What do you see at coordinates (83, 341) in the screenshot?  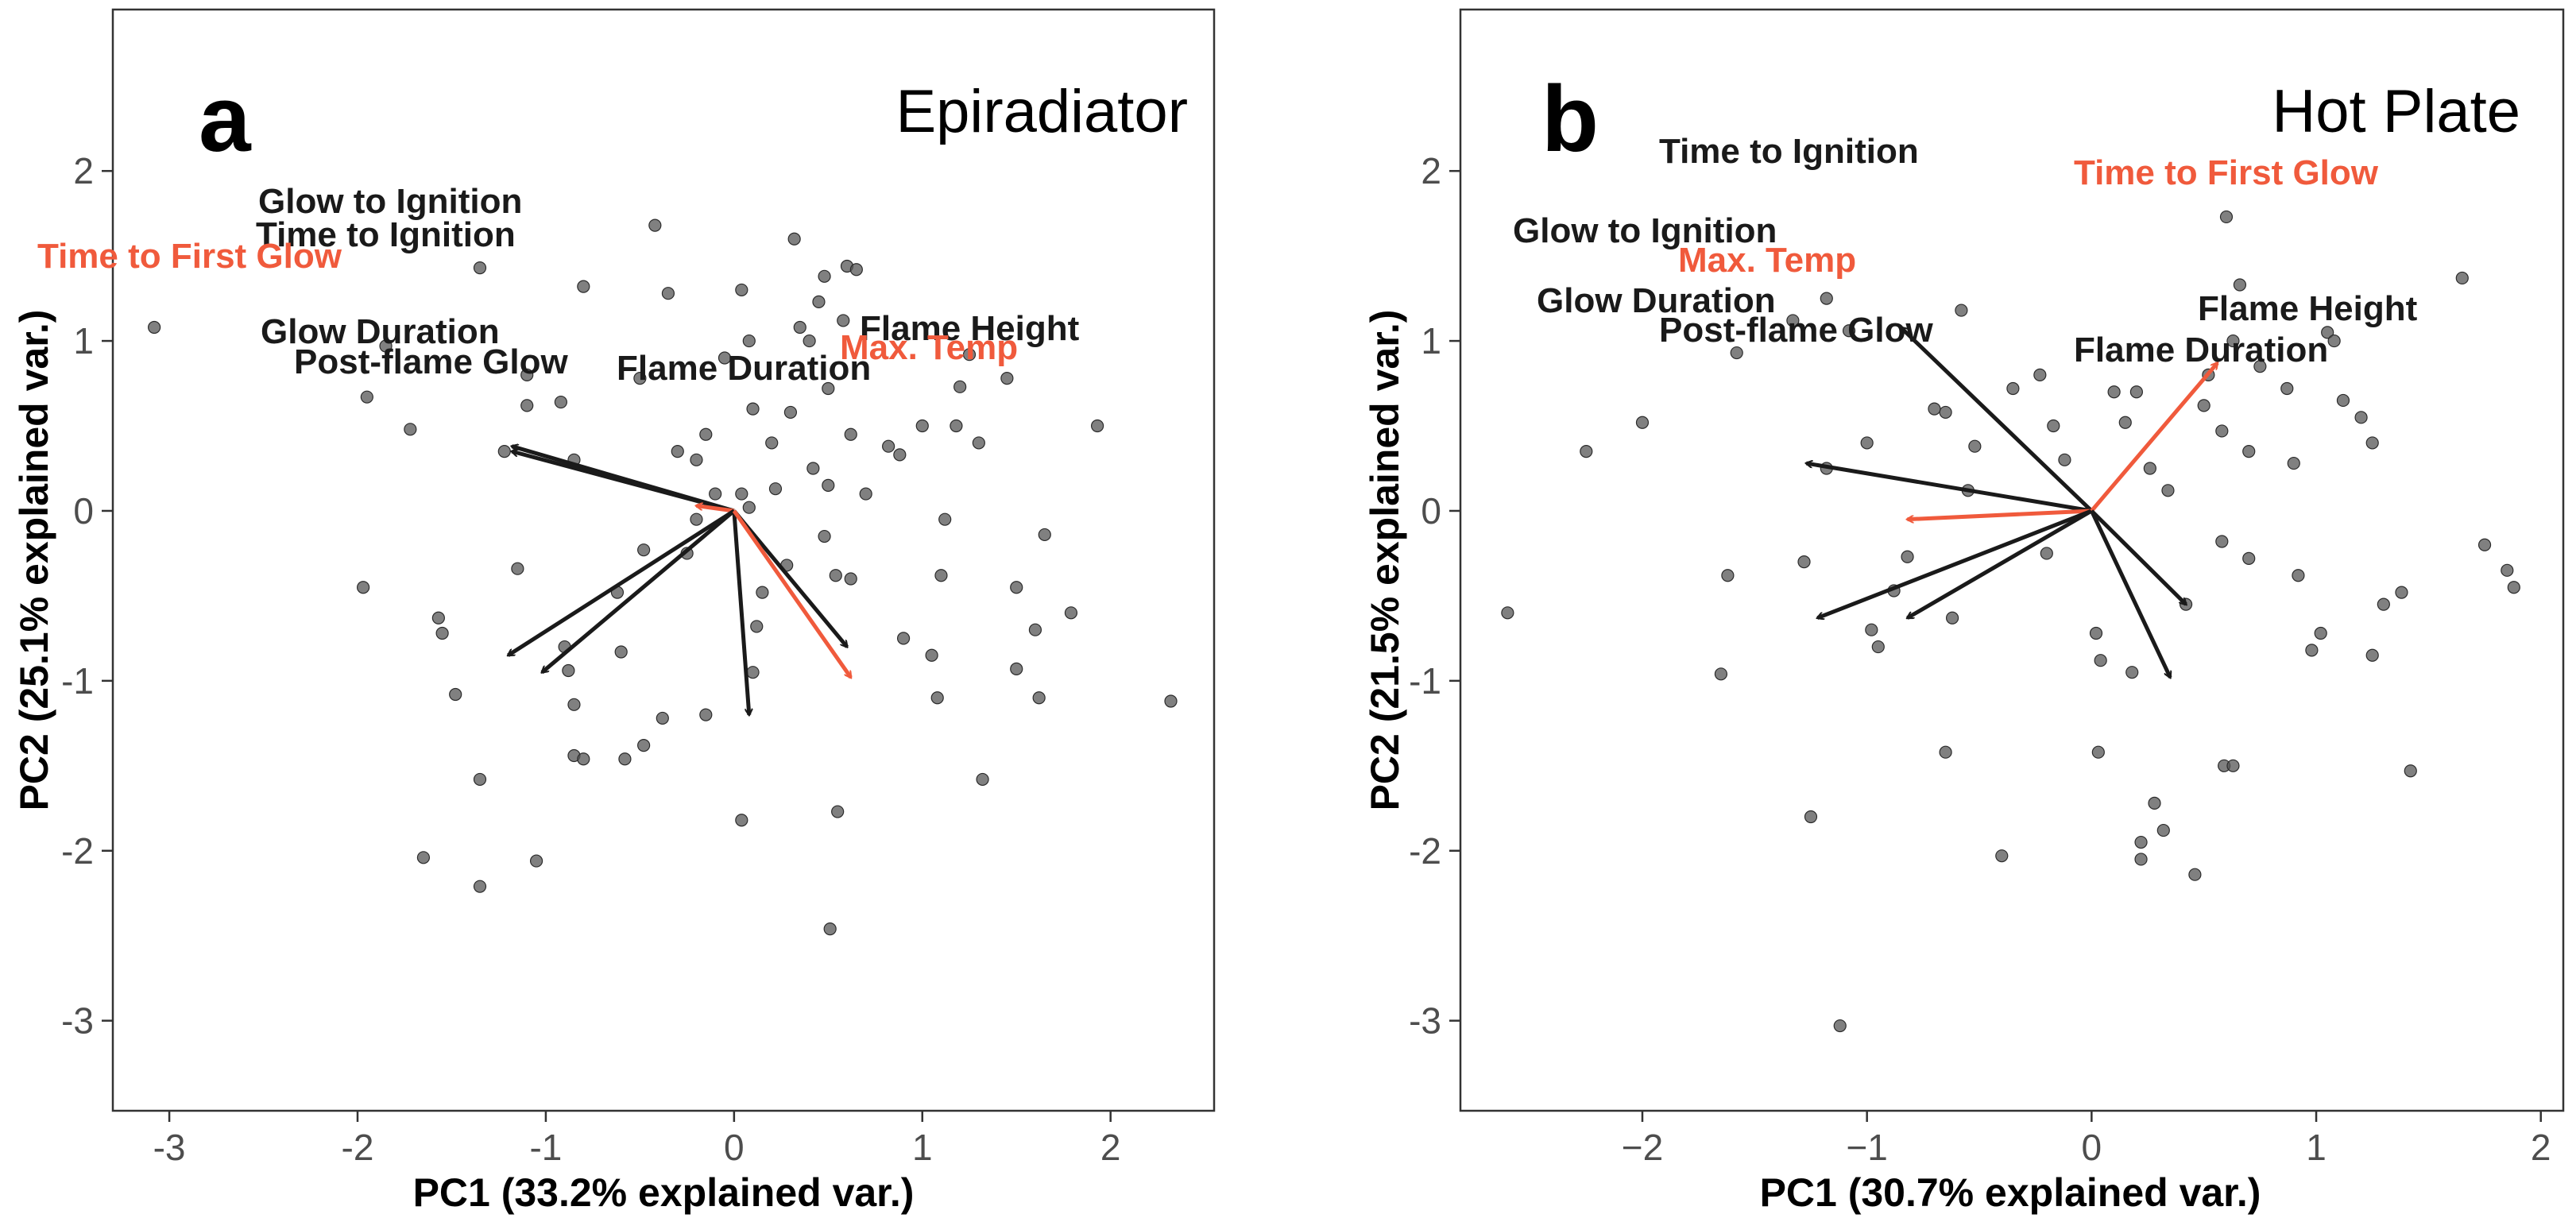 I see `y-tick-label: 1` at bounding box center [83, 341].